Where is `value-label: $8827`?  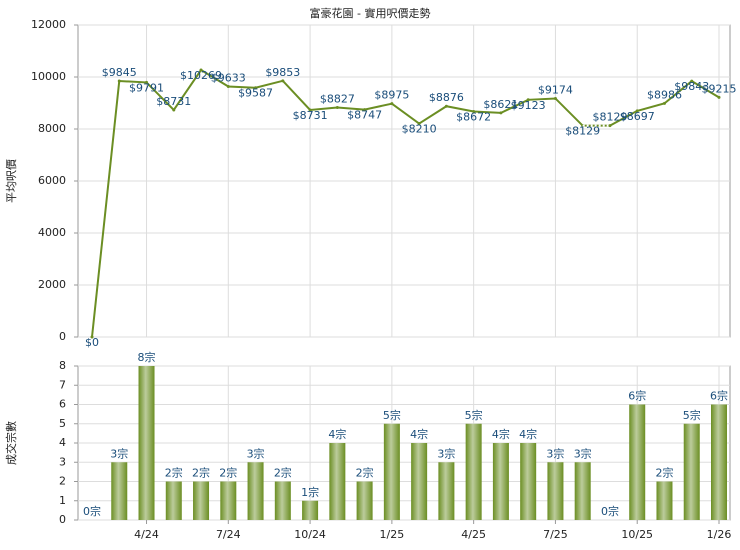 value-label: $8827 is located at coordinates (337, 98).